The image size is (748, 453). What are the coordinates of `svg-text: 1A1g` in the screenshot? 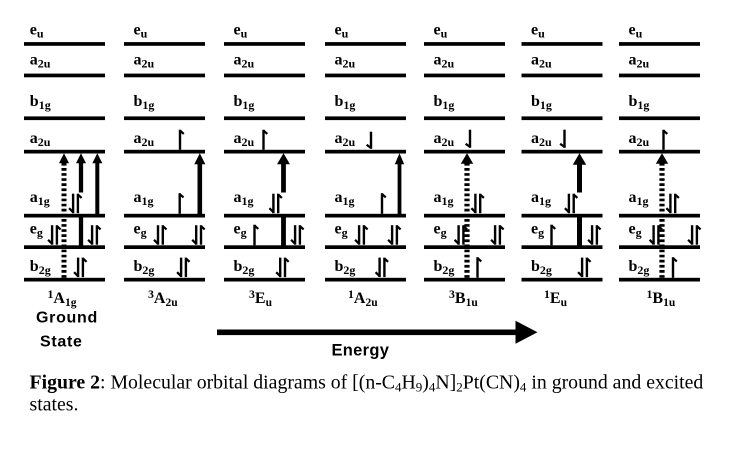 It's located at (62, 298).